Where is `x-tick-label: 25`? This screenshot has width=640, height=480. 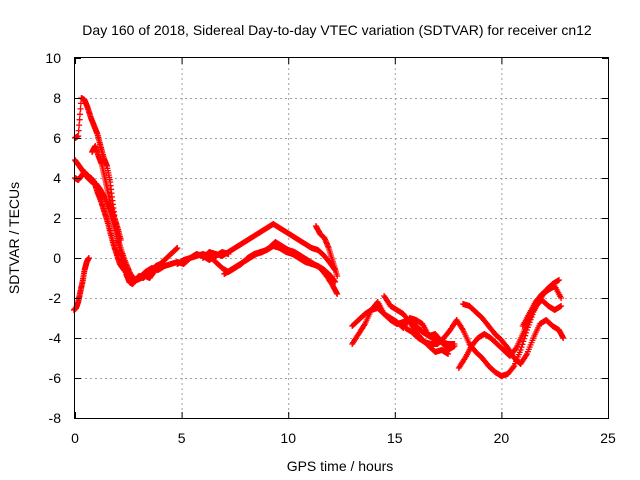
x-tick-label: 25 is located at coordinates (608, 438).